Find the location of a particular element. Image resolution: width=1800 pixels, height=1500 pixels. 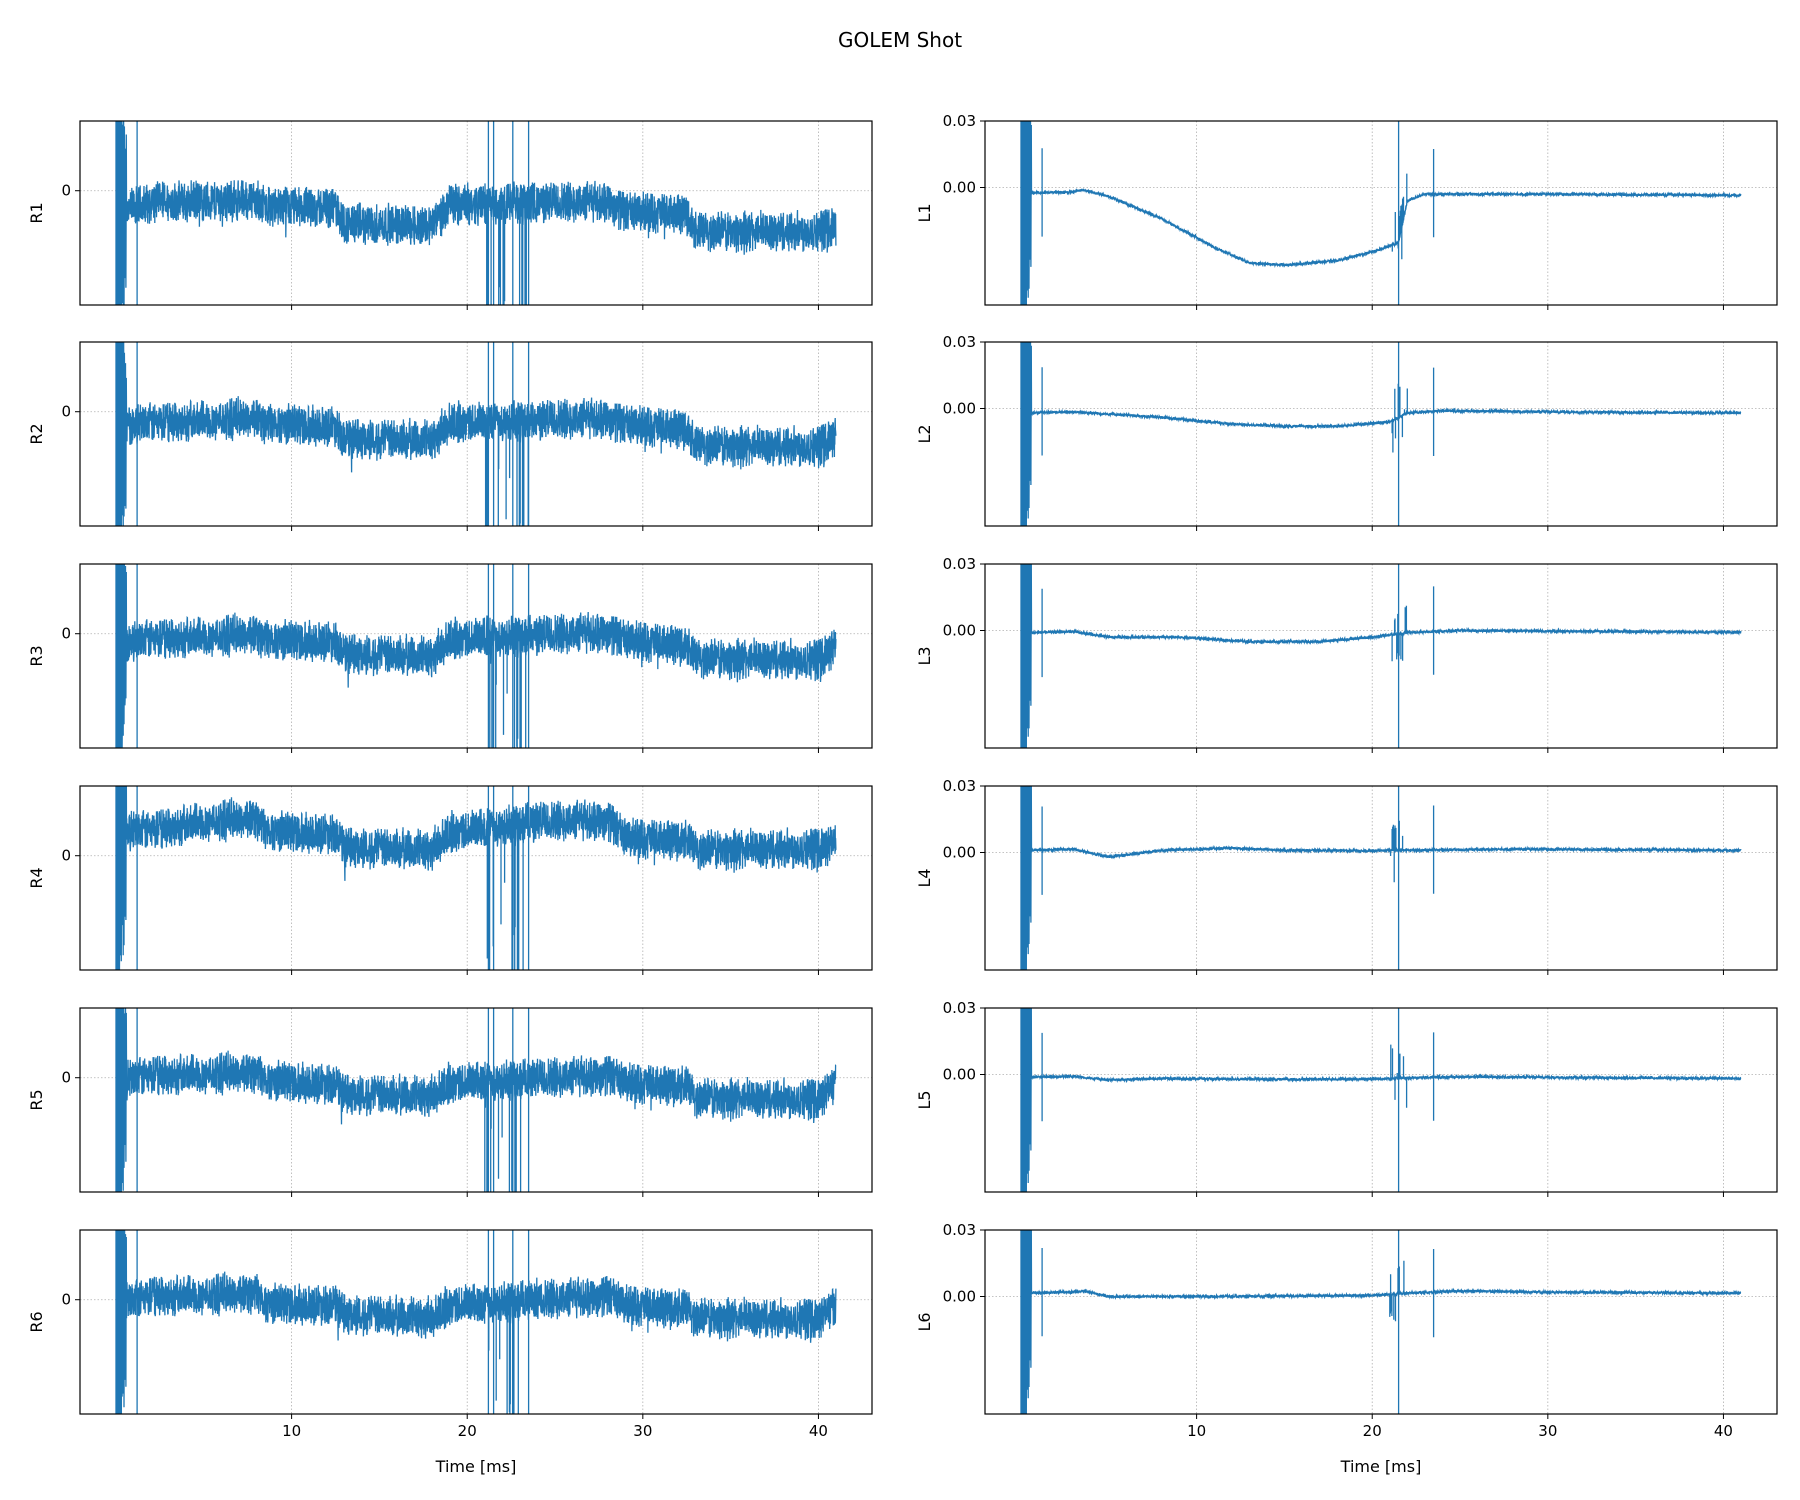

subplot-l3: 0.03 0.00 L3 is located at coordinates (1346, 654).